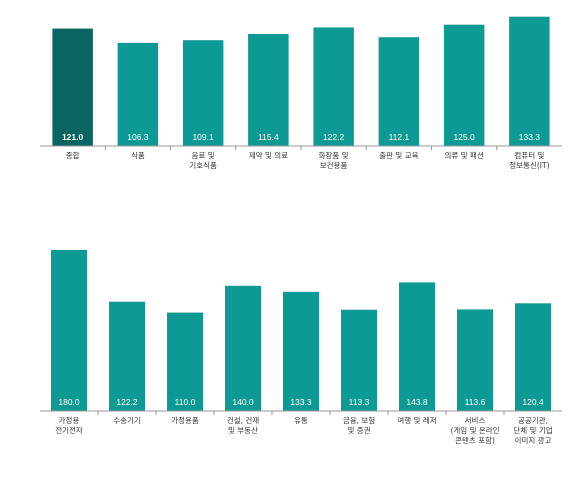 The height and width of the screenshot is (483, 580). What do you see at coordinates (417, 402) in the screenshot?
I see `bar-value-label: 143.8` at bounding box center [417, 402].